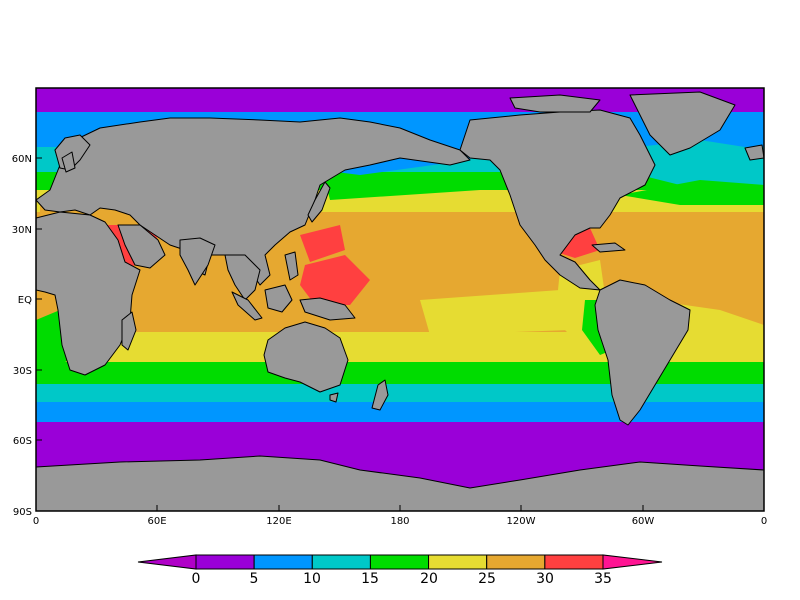  I want to click on land-sumatra, so click(247, 306).